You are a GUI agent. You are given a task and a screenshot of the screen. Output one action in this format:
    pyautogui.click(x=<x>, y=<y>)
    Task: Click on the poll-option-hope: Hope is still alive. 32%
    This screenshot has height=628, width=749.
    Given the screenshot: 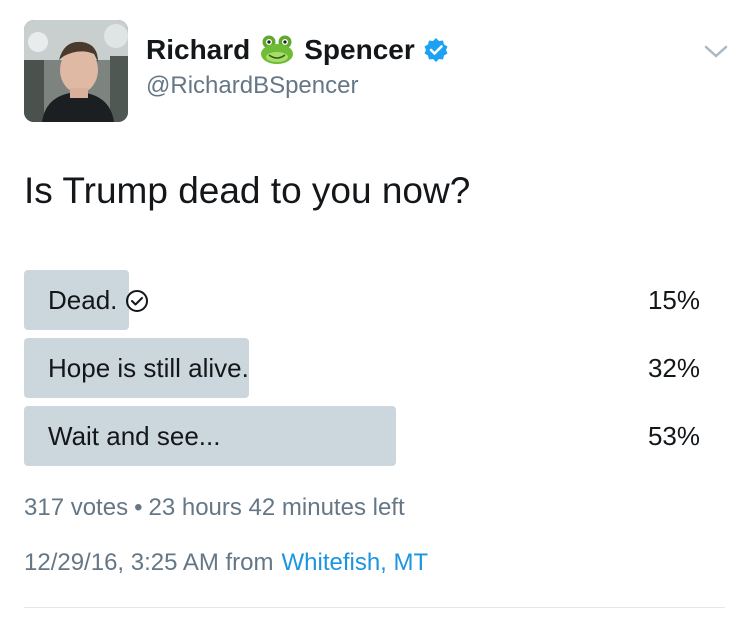 What is the action you would take?
    pyautogui.click(x=364, y=368)
    